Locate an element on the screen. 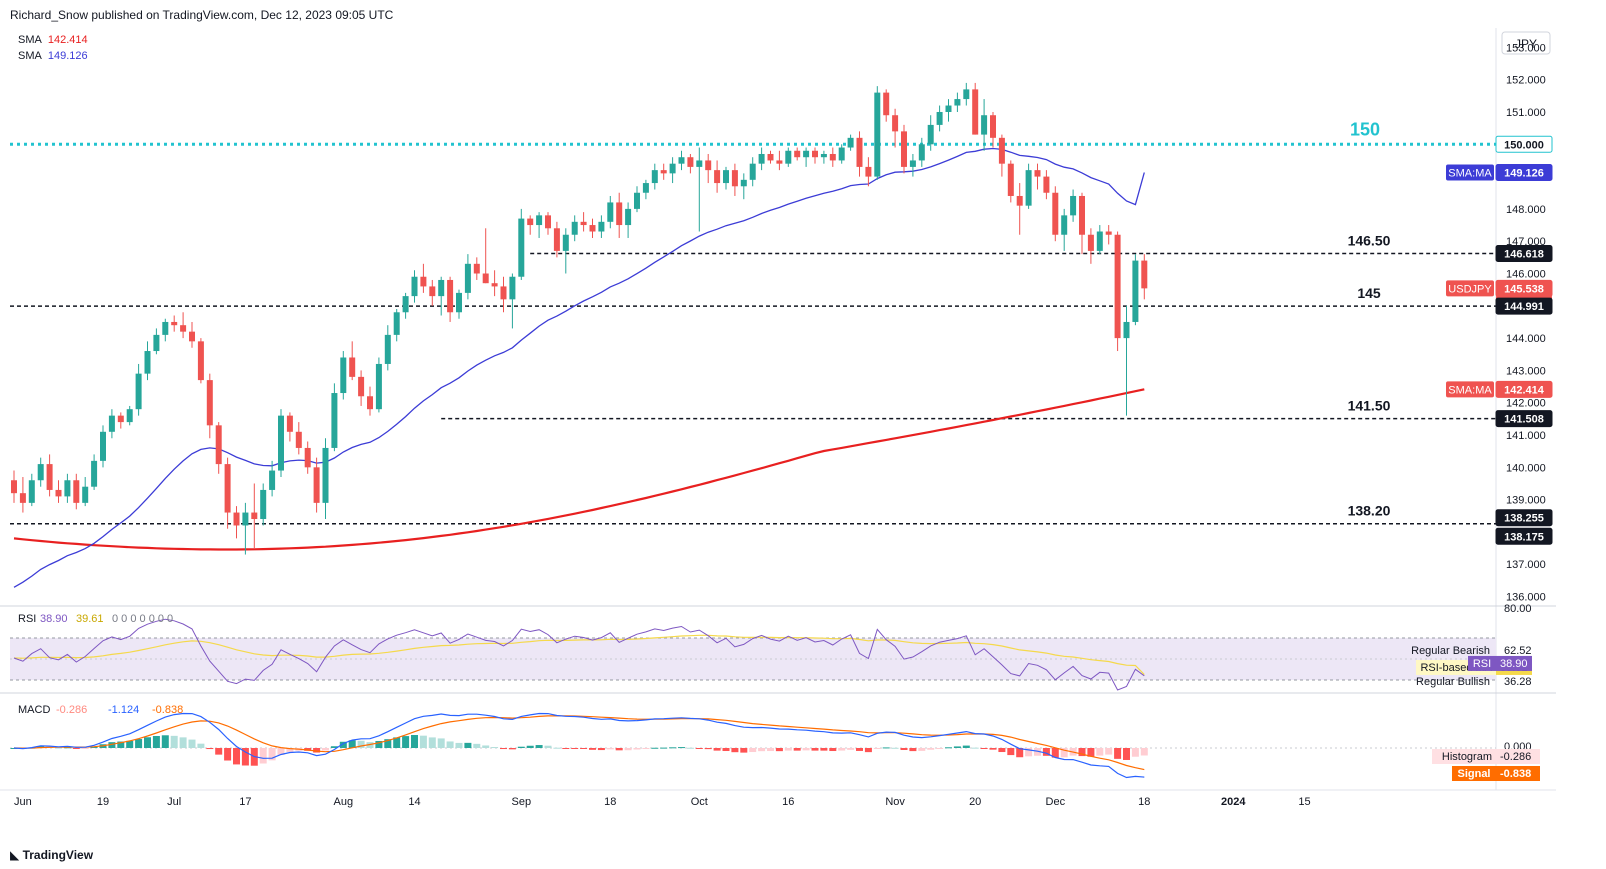 Image resolution: width=1606 pixels, height=869 pixels. level-label-146.50: 146.50 is located at coordinates (1369, 241).